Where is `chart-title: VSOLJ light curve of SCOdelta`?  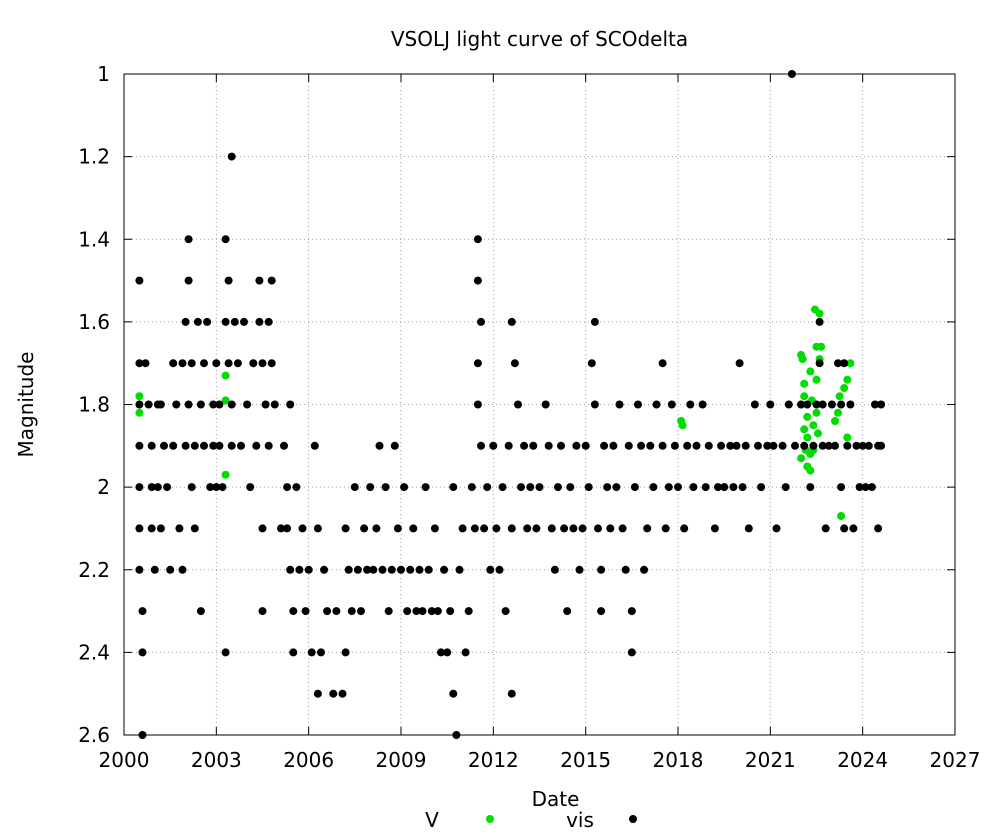
chart-title: VSOLJ light curve of SCOdelta is located at coordinates (539, 39).